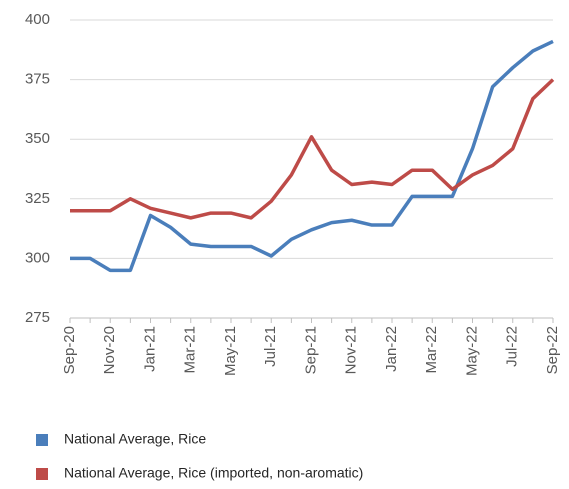 Image resolution: width=569 pixels, height=489 pixels. What do you see at coordinates (471, 351) in the screenshot?
I see `x-tick-label: May-22` at bounding box center [471, 351].